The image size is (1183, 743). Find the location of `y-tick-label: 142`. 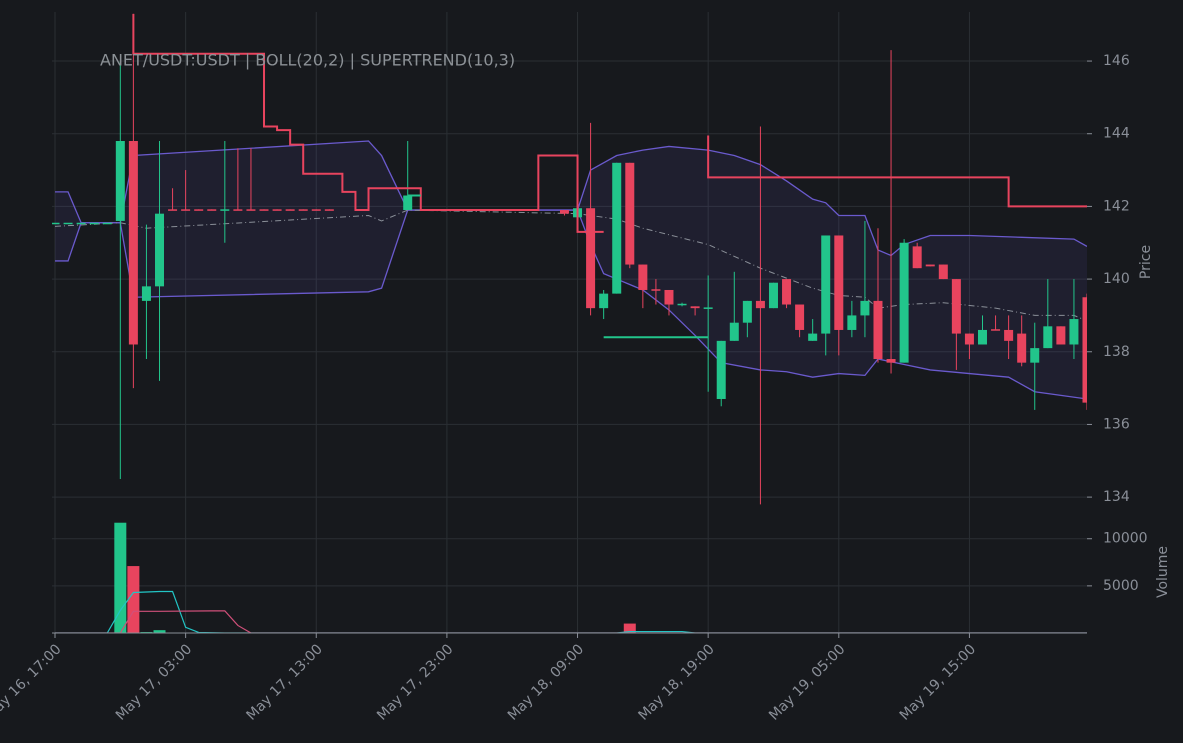

y-tick-label: 142 is located at coordinates (1116, 206).